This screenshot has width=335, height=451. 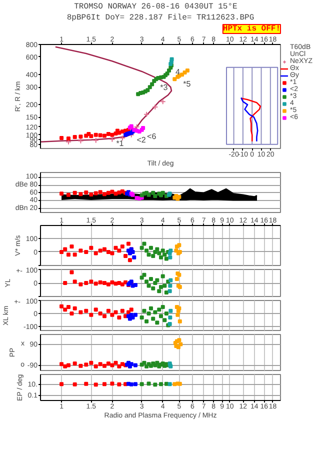 What do you see at coordinates (141, 139) in the screenshot?
I see `annotation: <2` at bounding box center [141, 139].